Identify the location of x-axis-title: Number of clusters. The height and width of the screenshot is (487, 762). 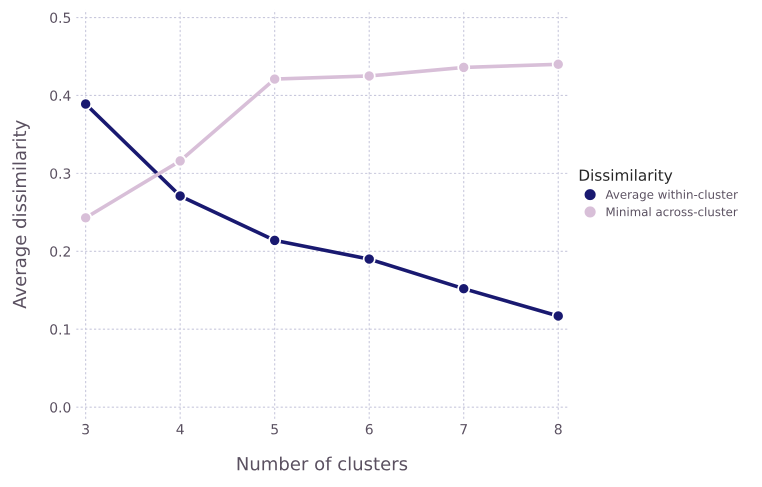
(323, 463).